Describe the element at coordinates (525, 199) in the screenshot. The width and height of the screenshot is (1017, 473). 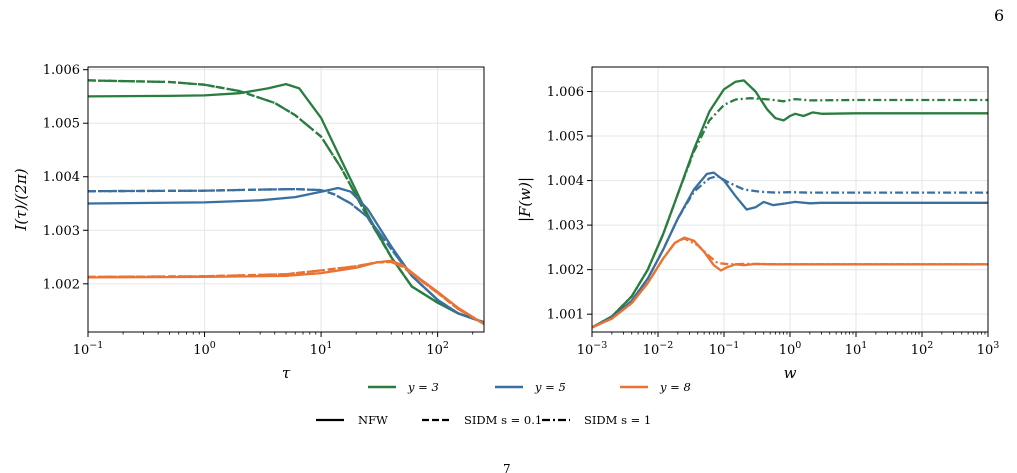
I see `y-axis-label: |F(w)|` at that location.